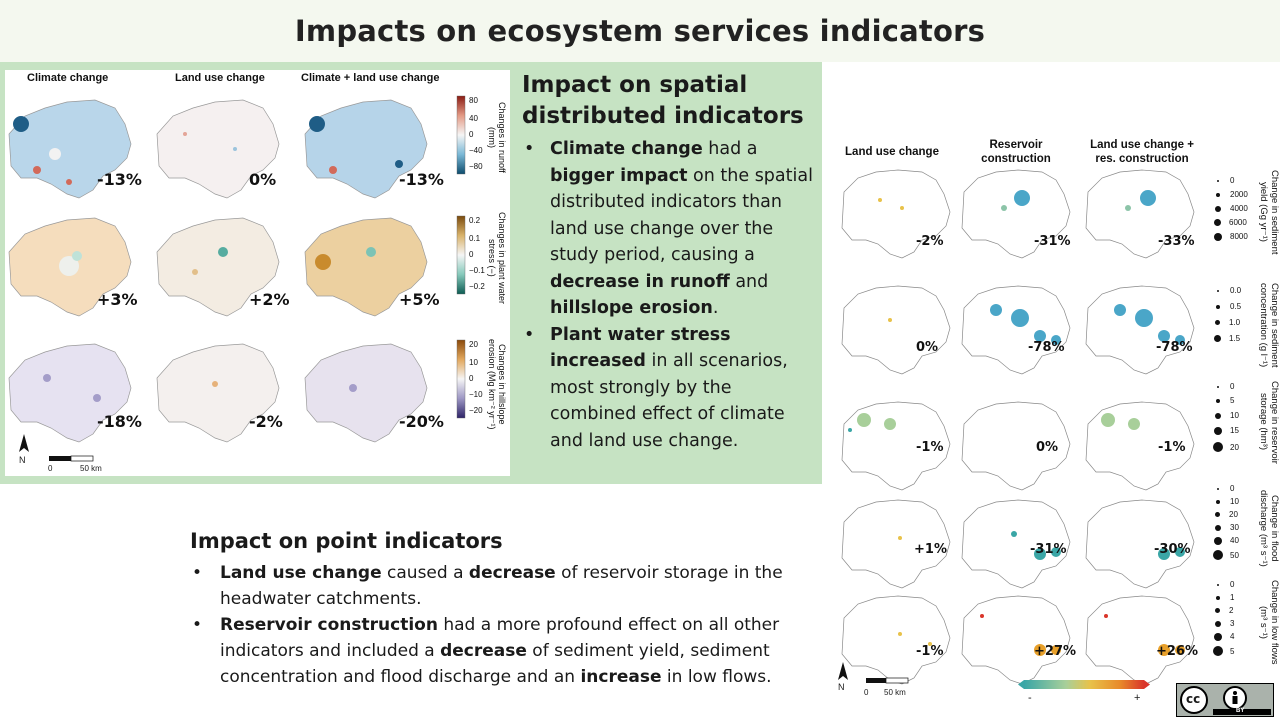  What do you see at coordinates (730, 149) in the screenshot?
I see `text-run: had a` at bounding box center [730, 149].